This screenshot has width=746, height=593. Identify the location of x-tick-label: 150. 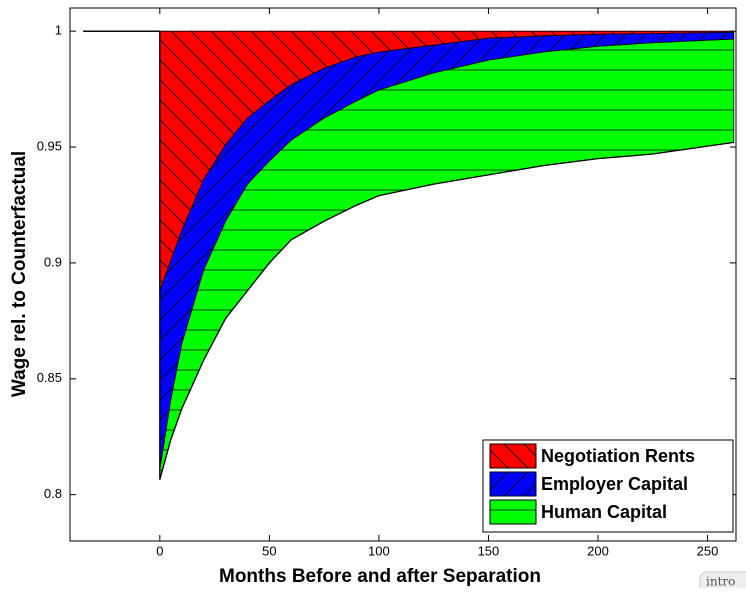
(489, 550).